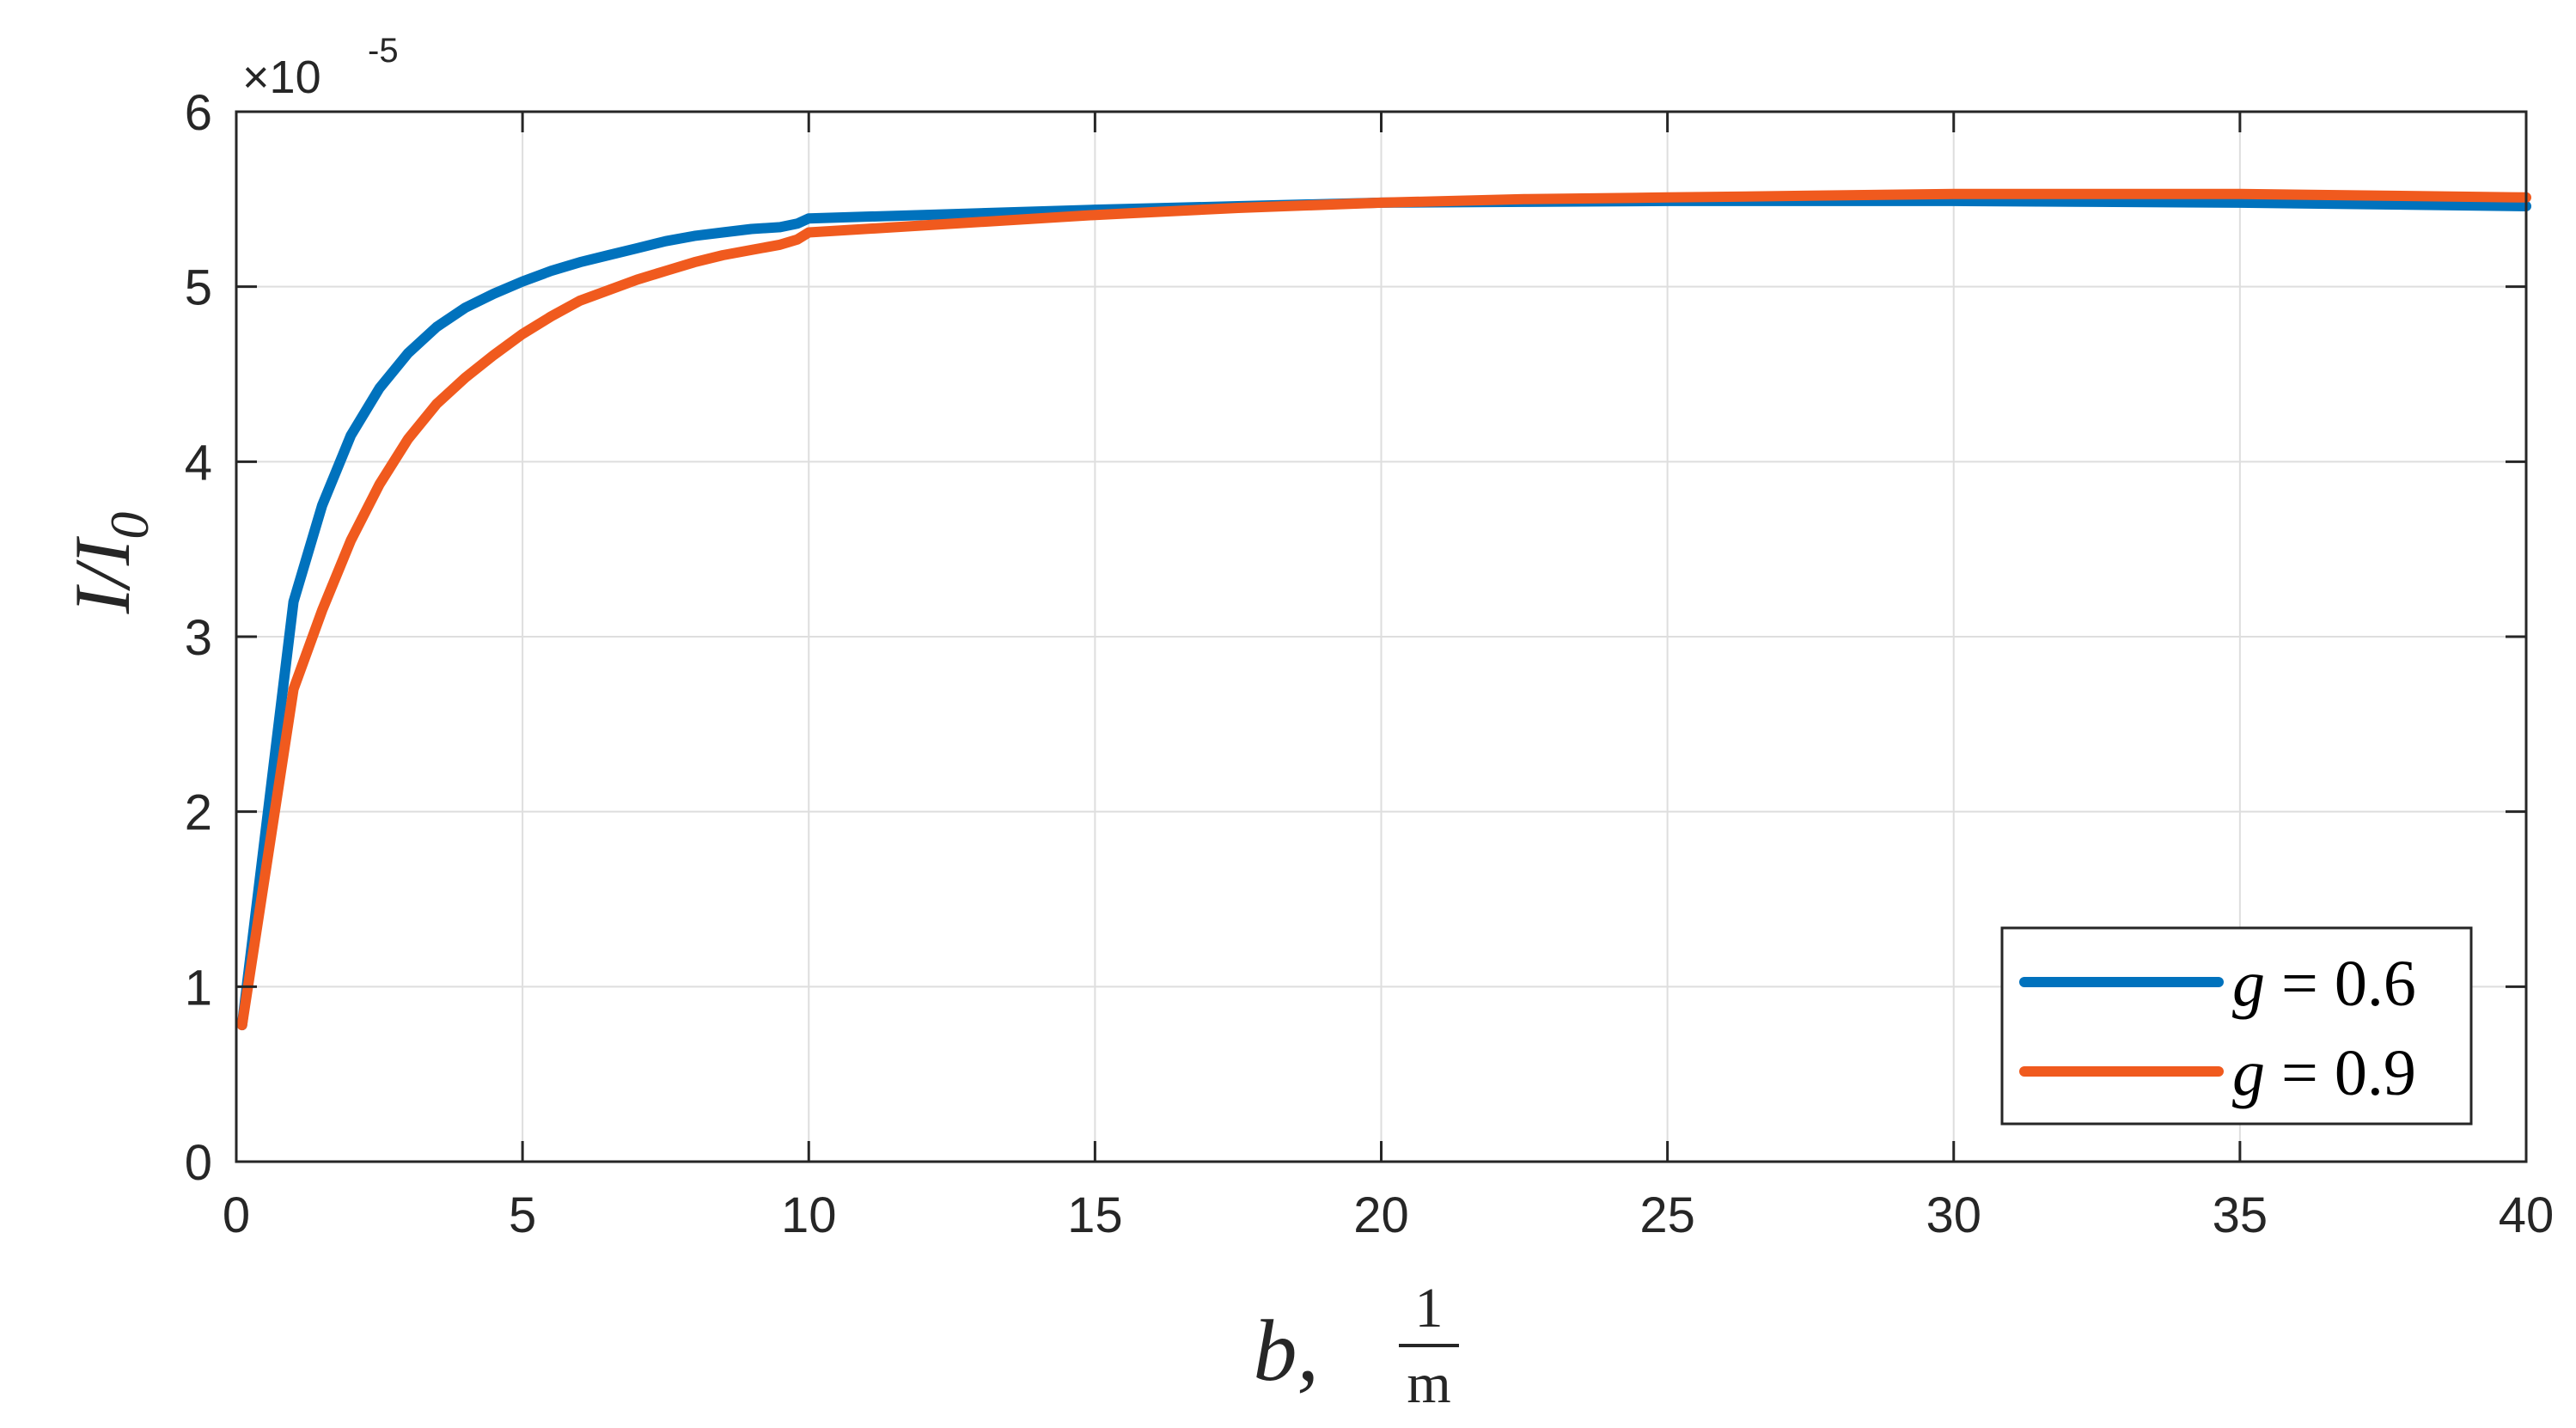  I want to click on y-tick-label: 0, so click(198, 1163).